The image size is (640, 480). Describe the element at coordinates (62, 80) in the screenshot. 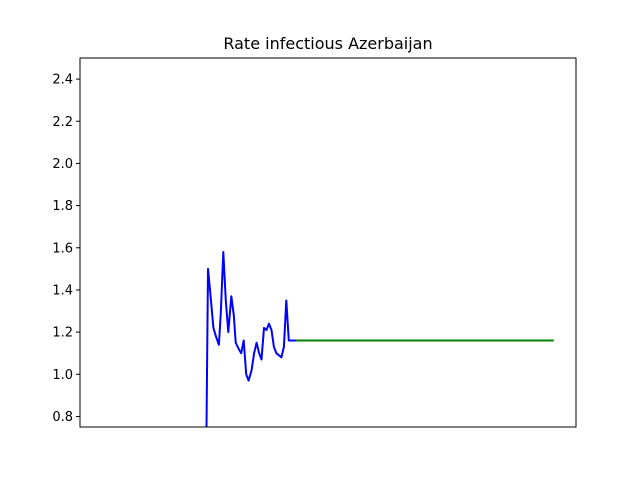

I see `y-tick-label: 2.4` at that location.